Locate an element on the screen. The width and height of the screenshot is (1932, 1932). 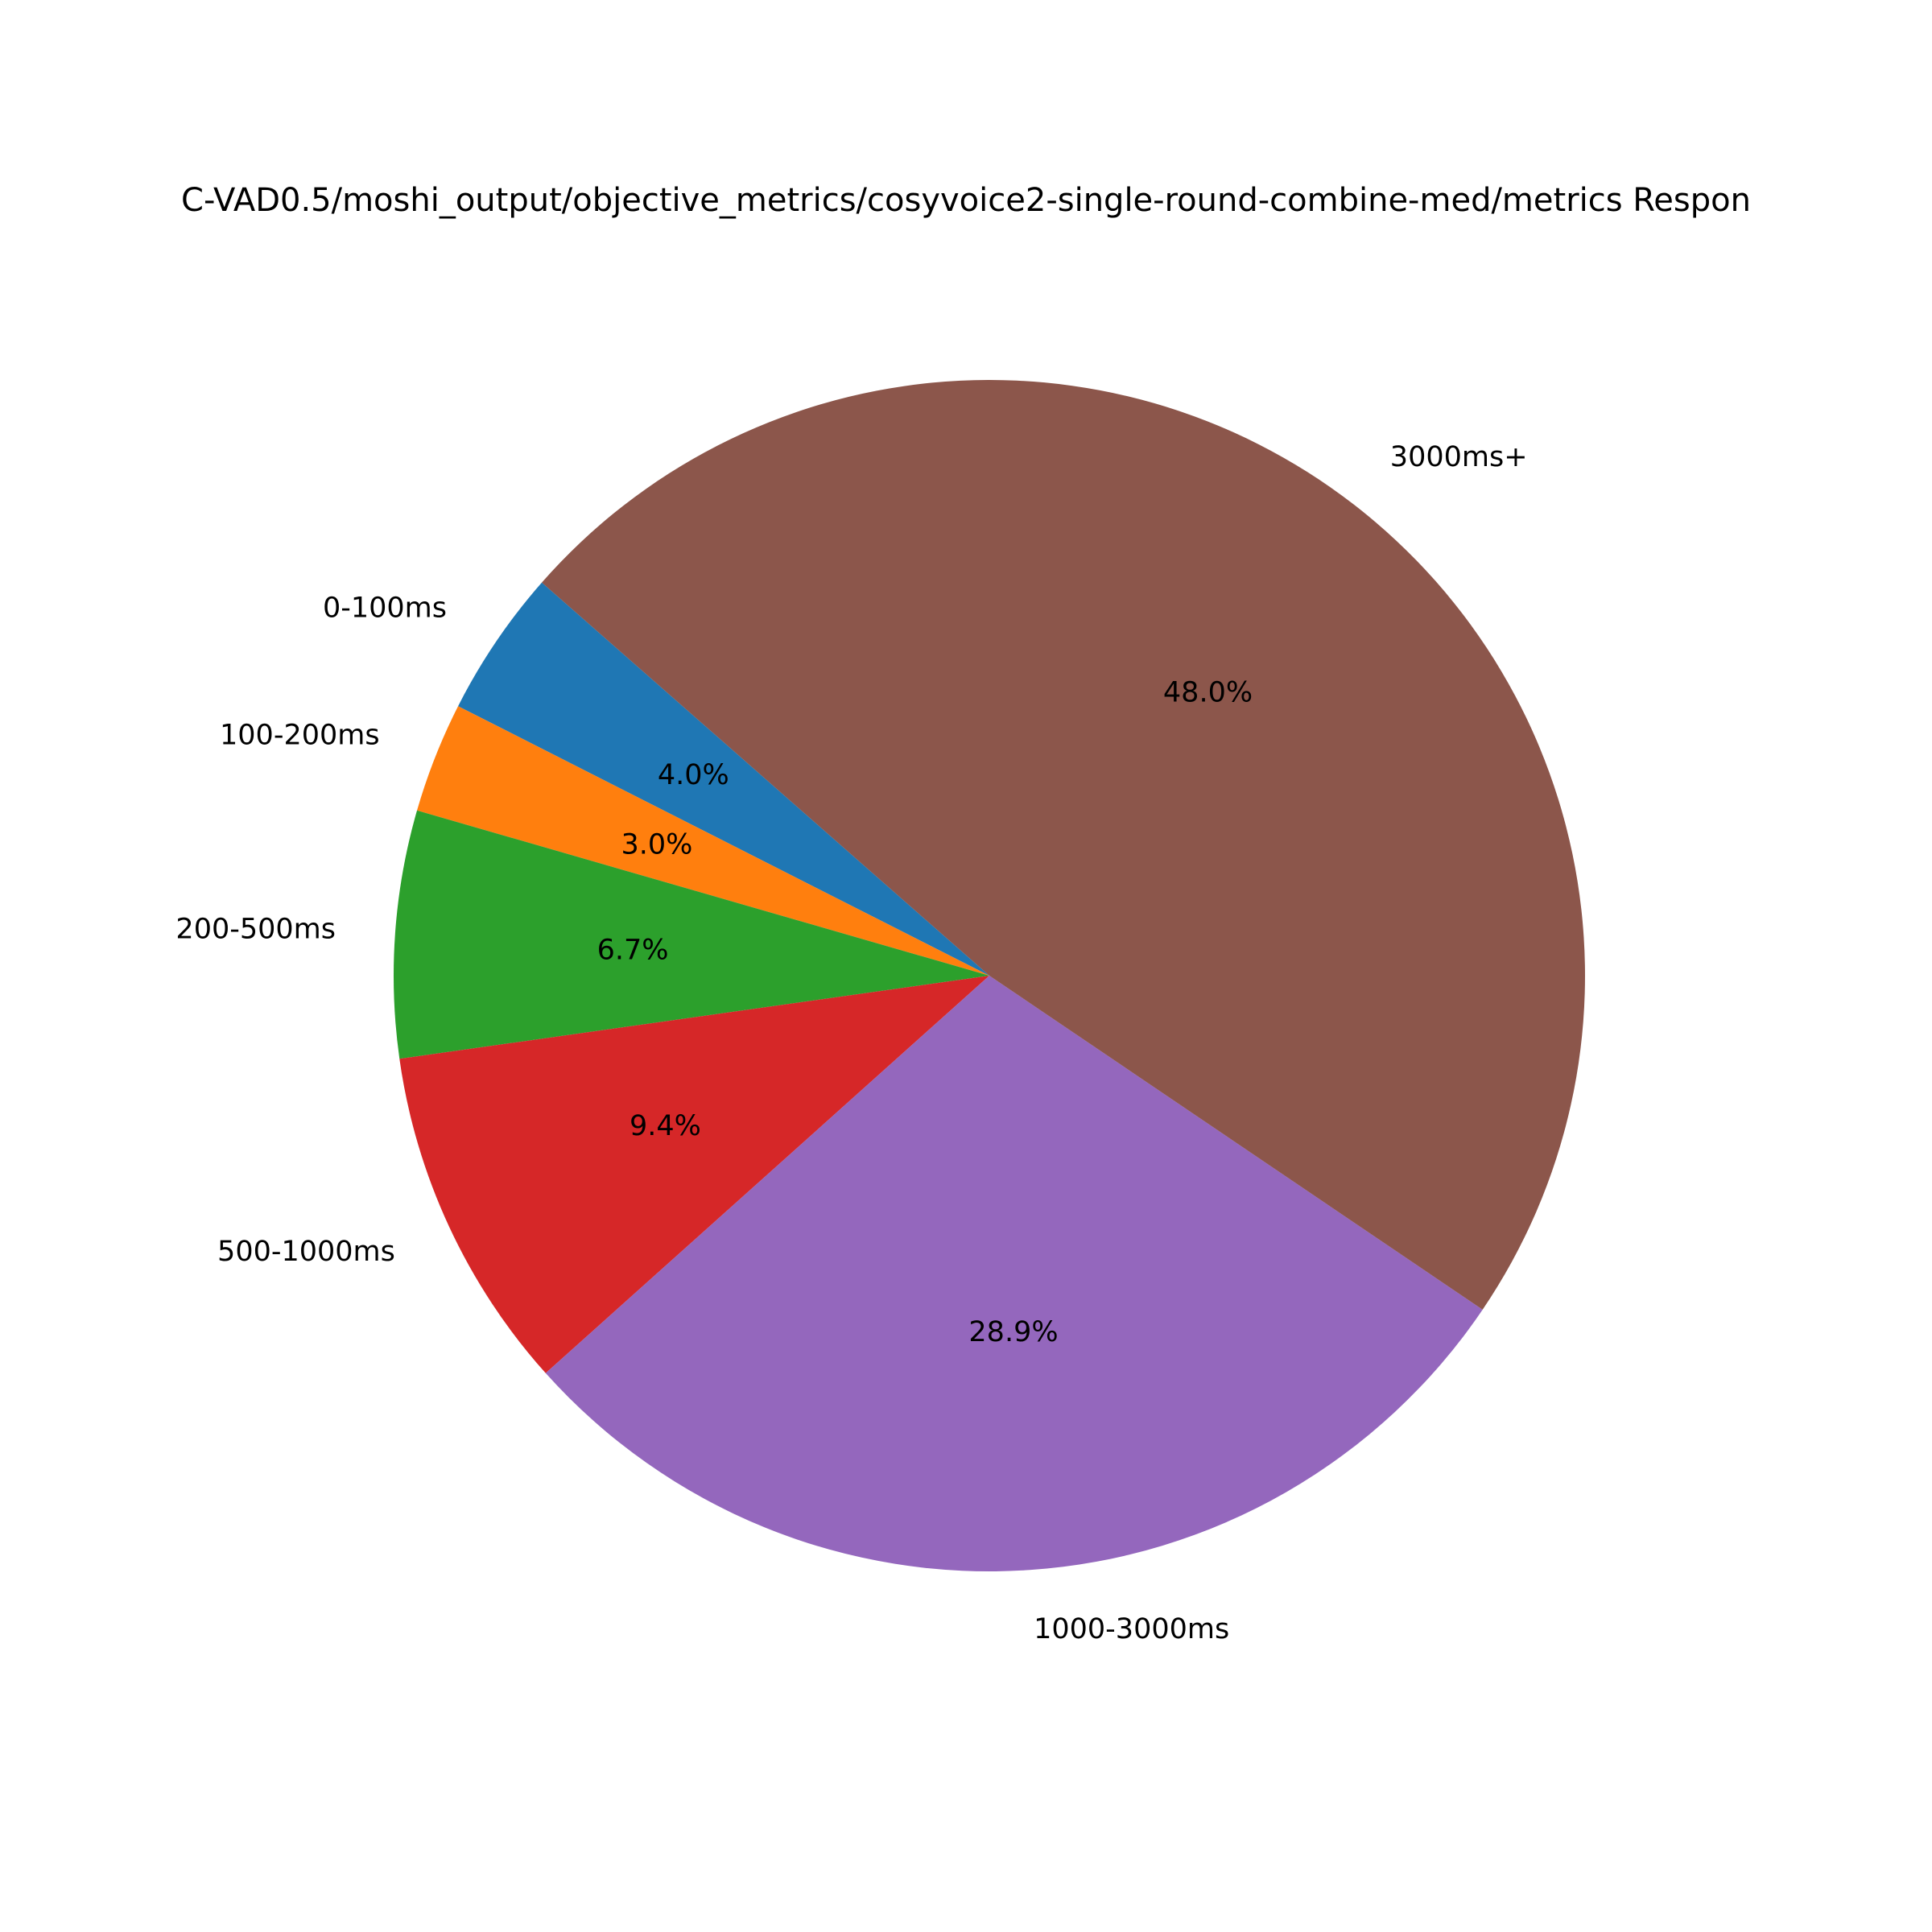
percent-label: 28.9% is located at coordinates (1013, 1332).